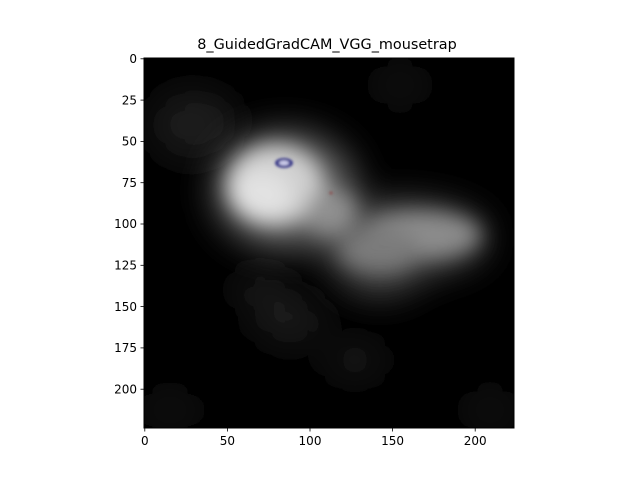 The height and width of the screenshot is (480, 640). I want to click on y-axis: 0 25 50 75 100 125 150 175 200, so click(129, 224).